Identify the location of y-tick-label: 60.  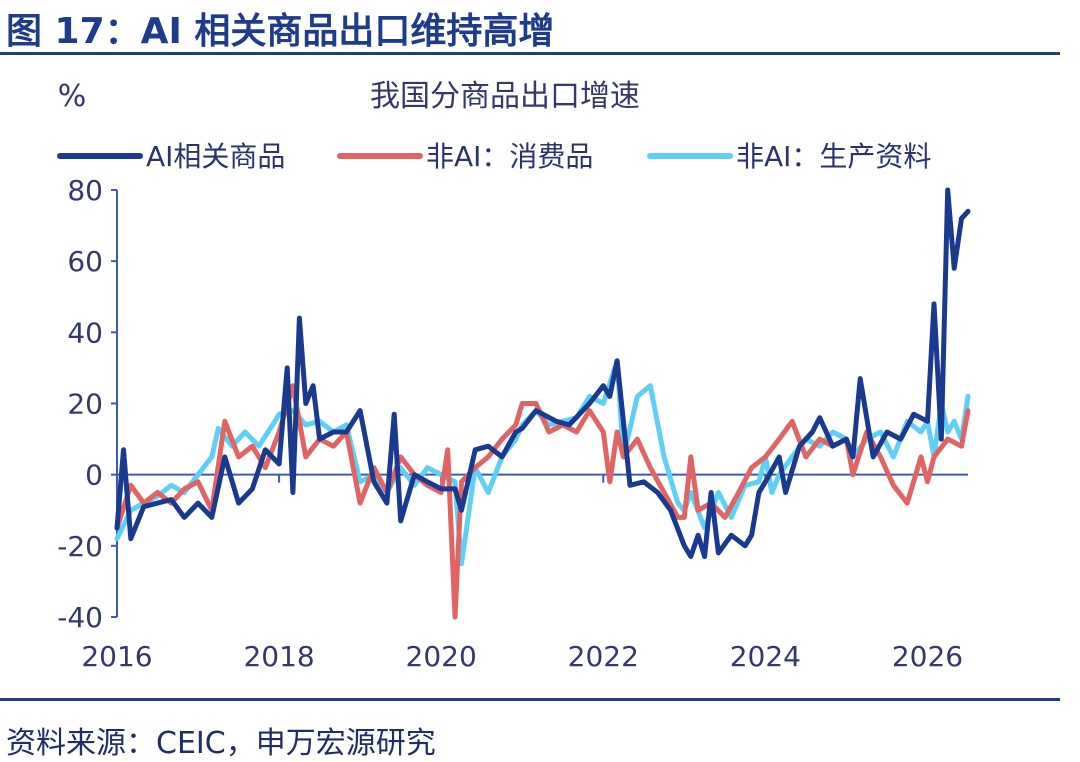
(85, 261).